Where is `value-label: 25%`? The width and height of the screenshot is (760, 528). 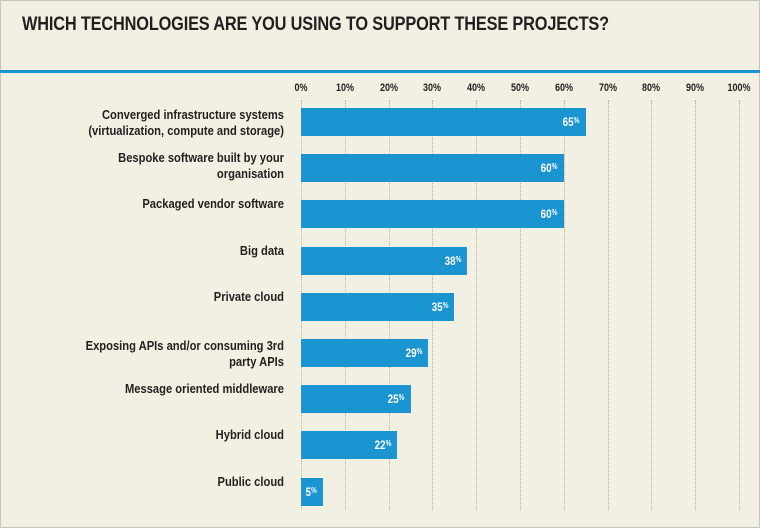 value-label: 25% is located at coordinates (396, 399).